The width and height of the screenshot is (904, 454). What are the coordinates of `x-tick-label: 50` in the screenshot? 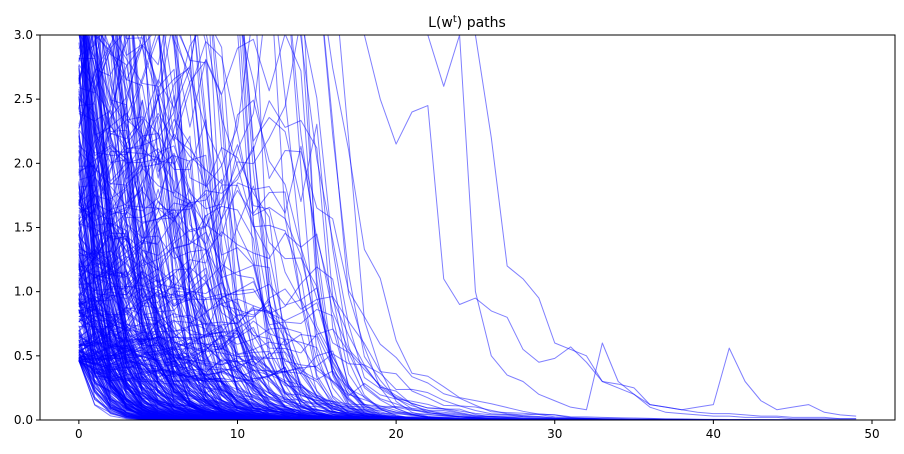 It's located at (871, 434).